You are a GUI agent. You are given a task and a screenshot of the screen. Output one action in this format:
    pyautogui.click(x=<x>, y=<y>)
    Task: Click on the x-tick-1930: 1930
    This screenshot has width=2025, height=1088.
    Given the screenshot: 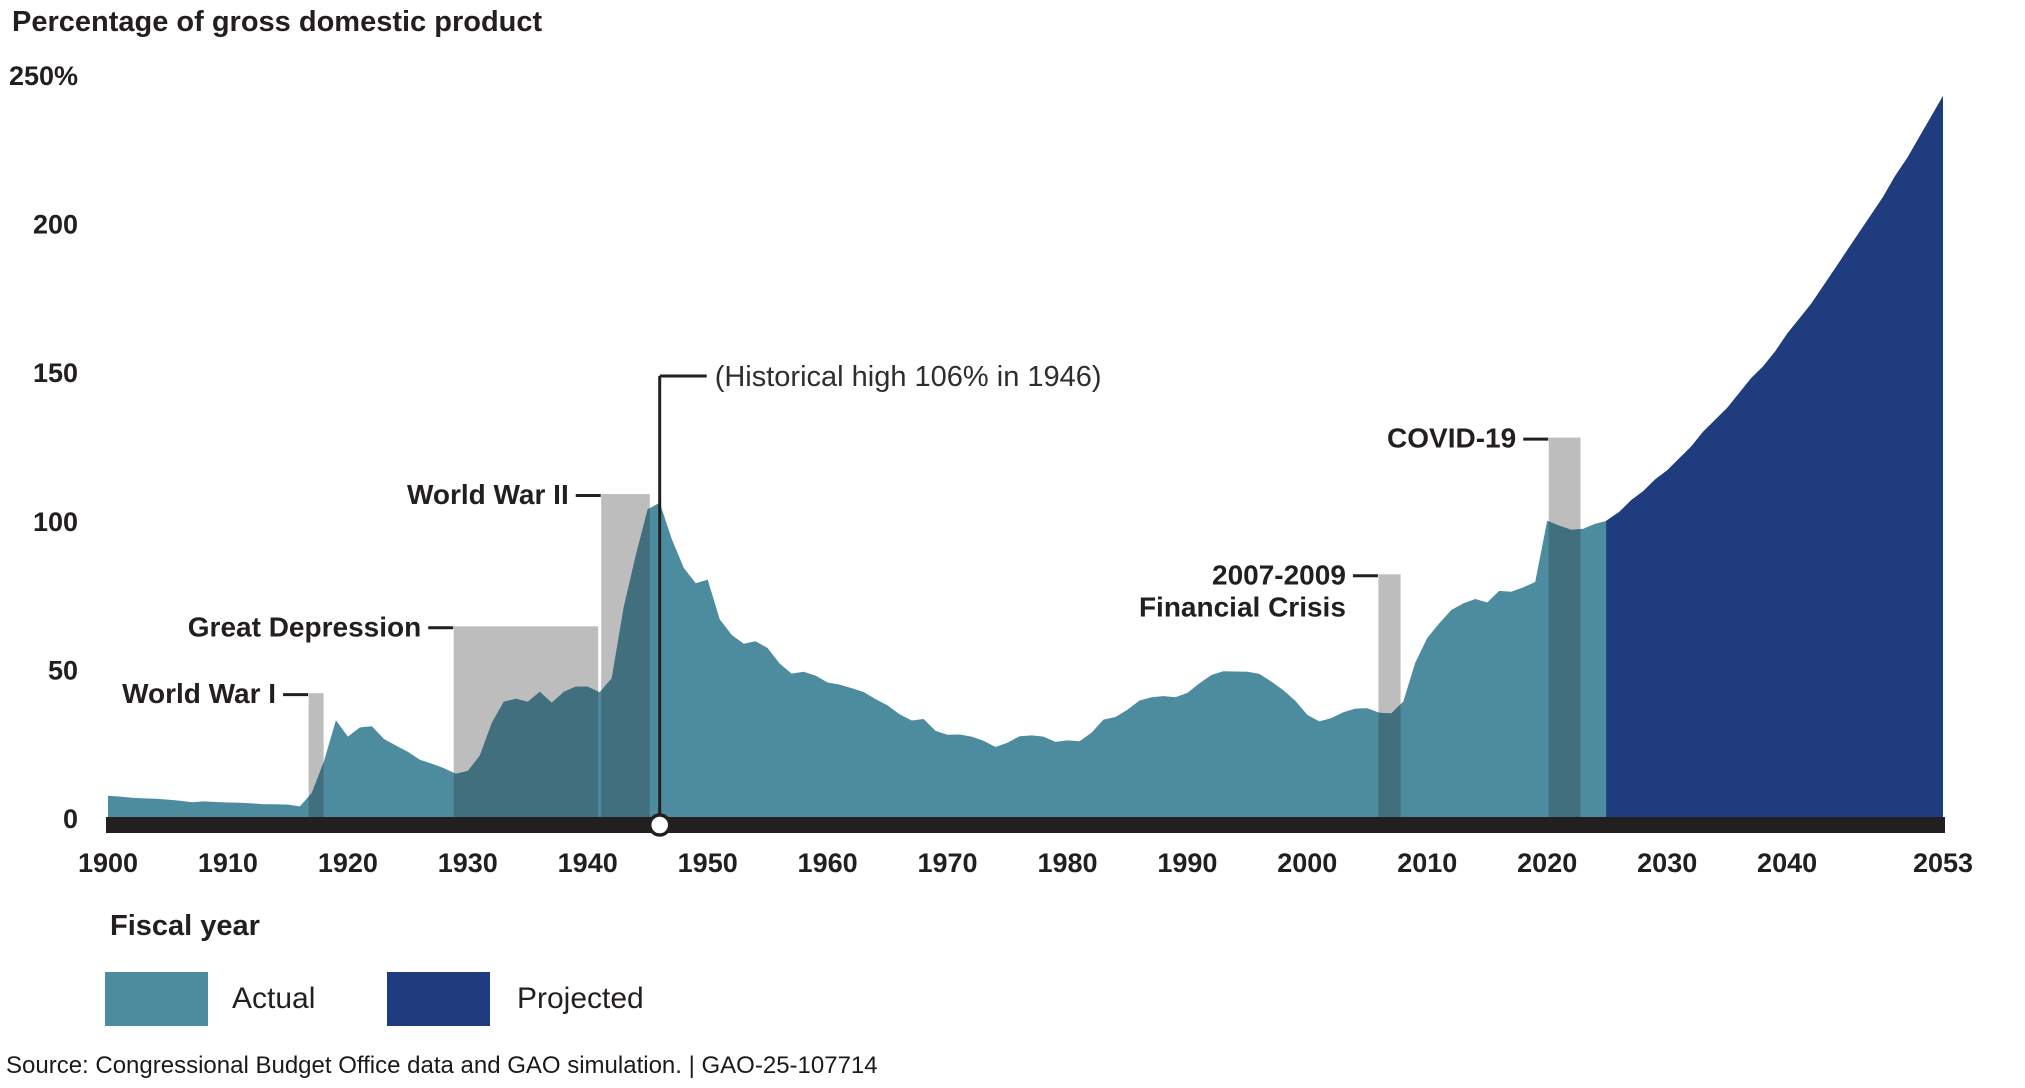 What is the action you would take?
    pyautogui.click(x=468, y=863)
    